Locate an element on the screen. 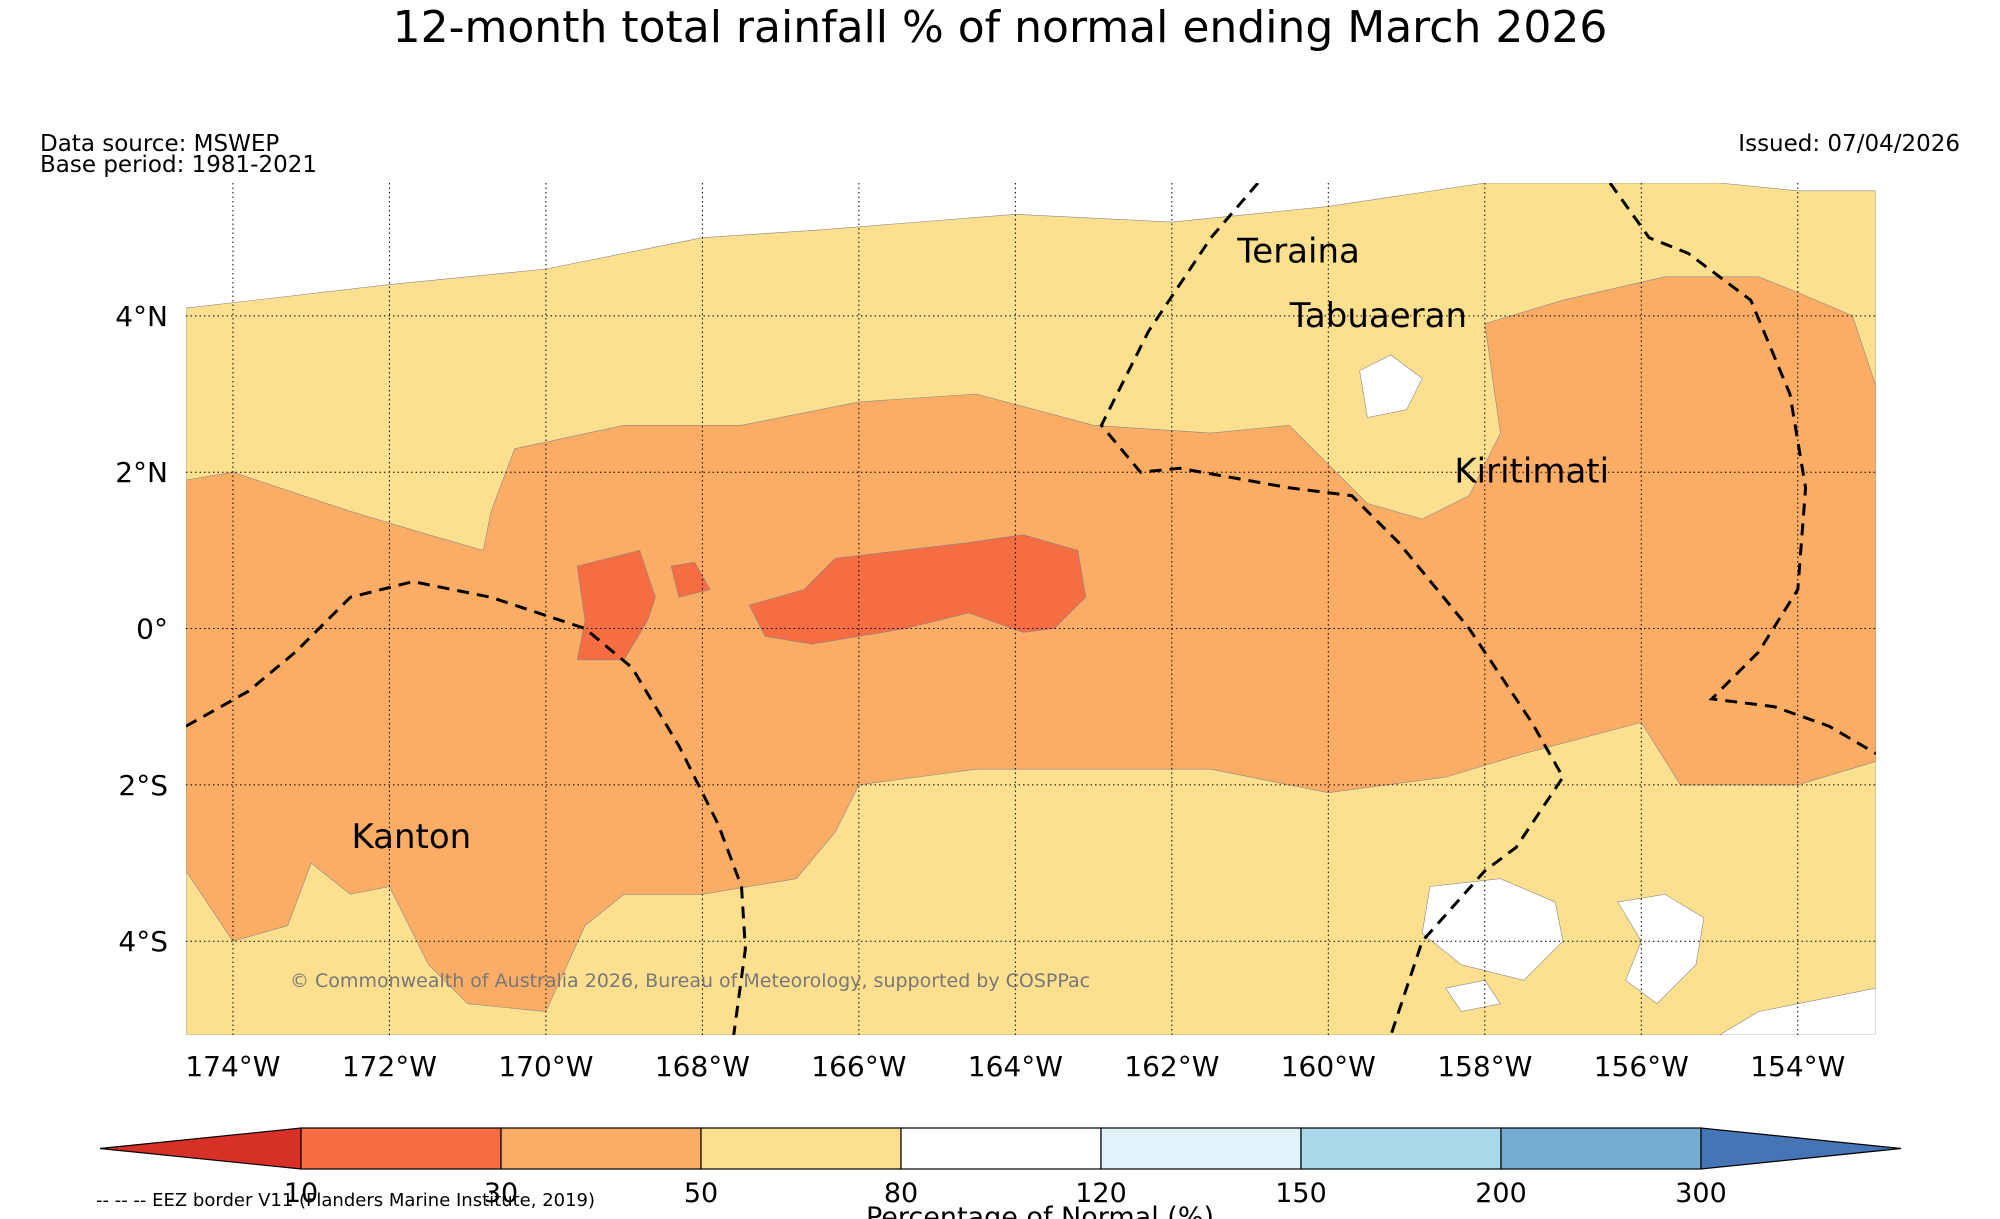 This screenshot has width=2000, height=1219. issued-date-label: Issued: 07/04/2026 is located at coordinates (1849, 144).